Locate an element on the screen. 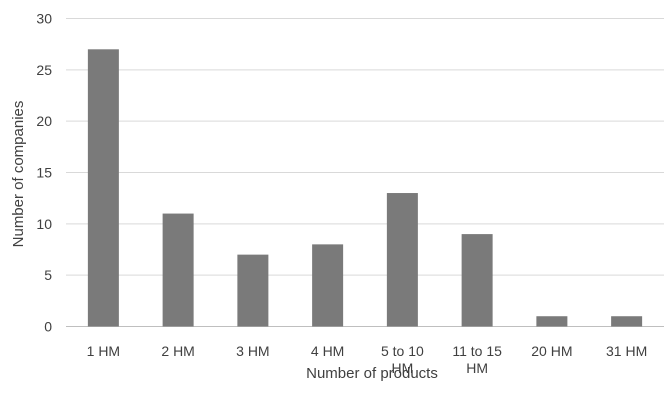  x-tick-label: 5 to 10 HM is located at coordinates (402, 359).